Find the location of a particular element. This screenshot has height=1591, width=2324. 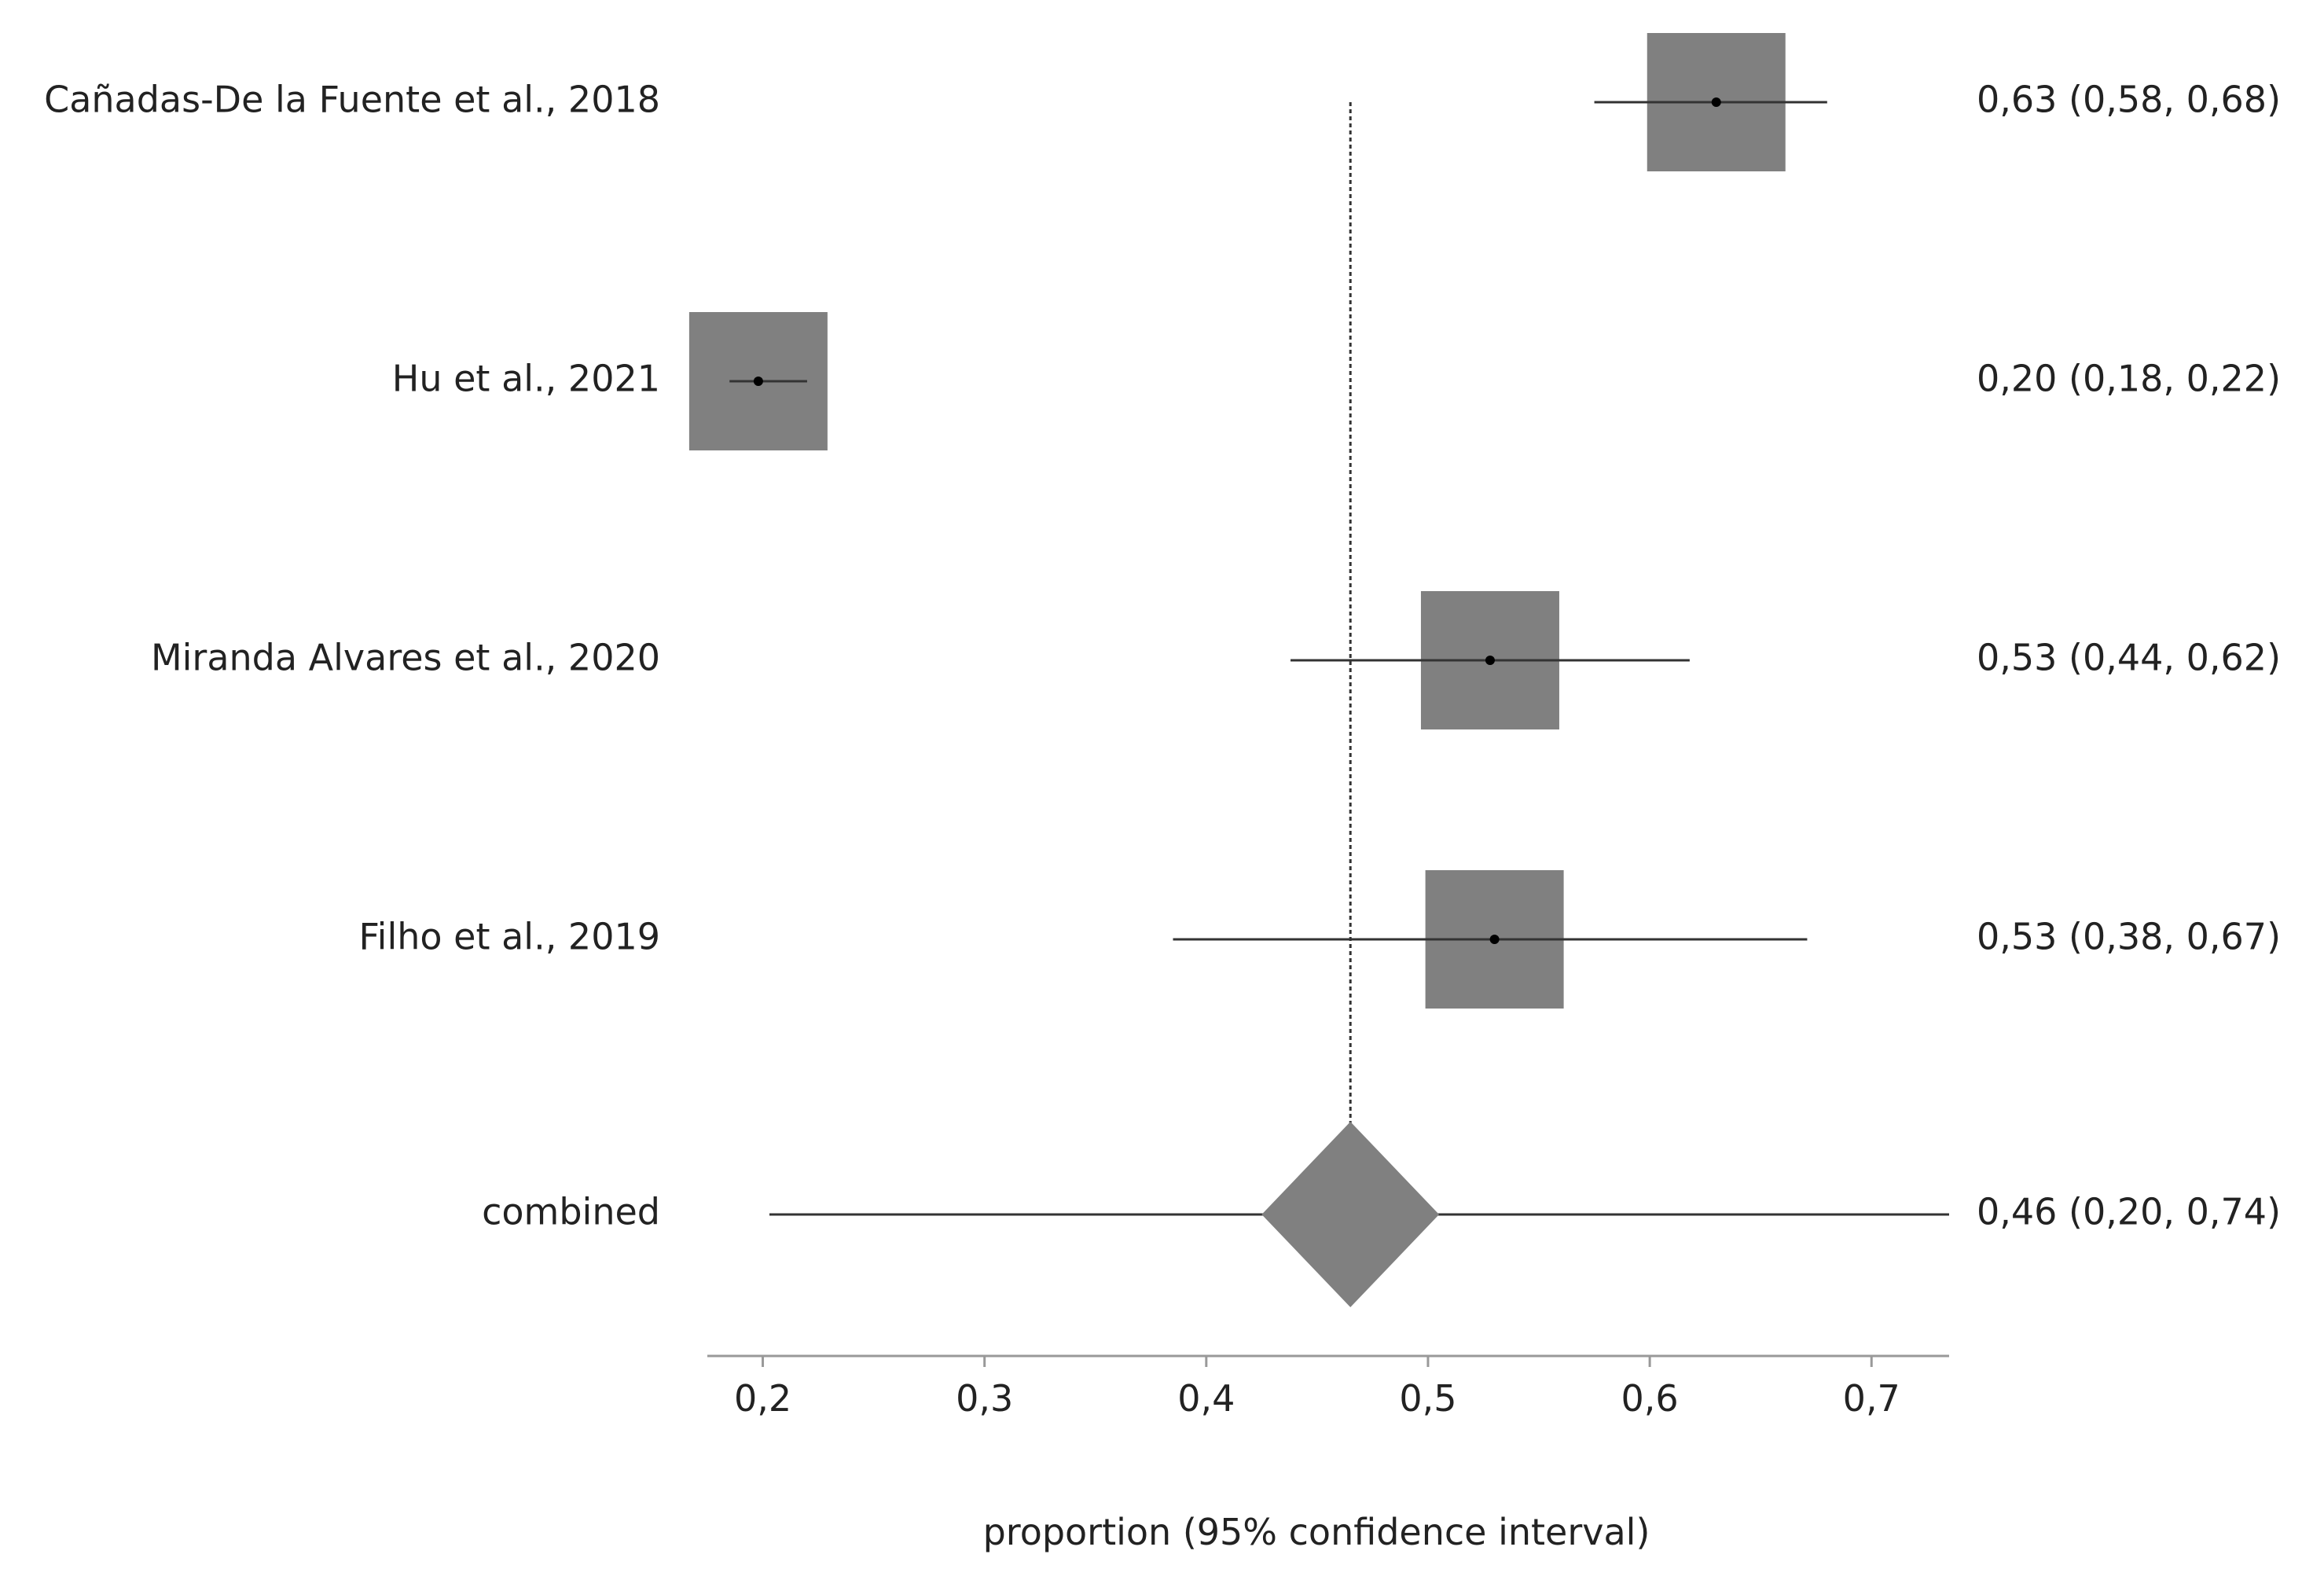

x-tick-label: 0,4 is located at coordinates (1206, 1398).